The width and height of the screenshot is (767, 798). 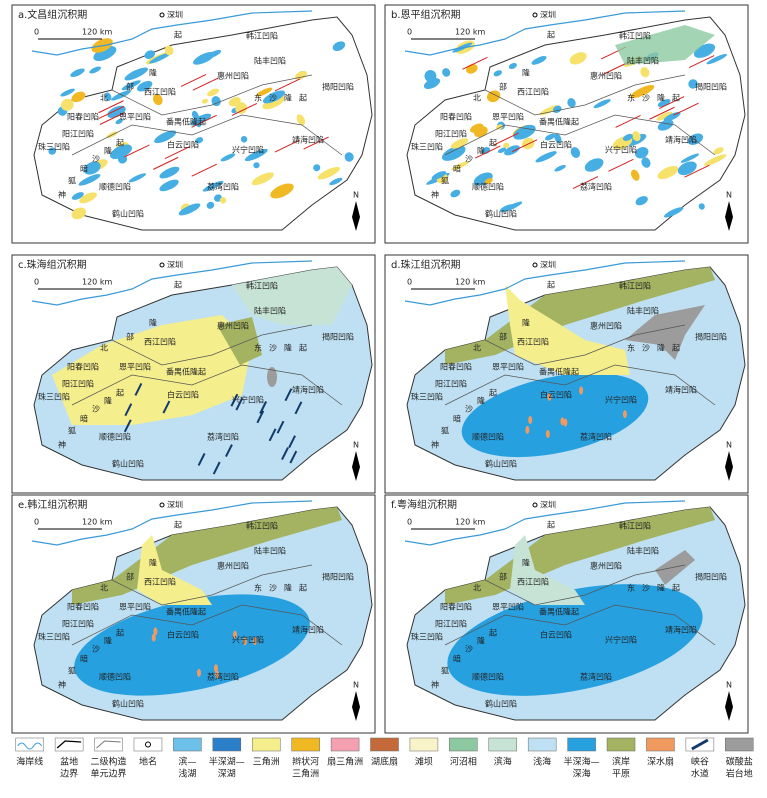 What do you see at coordinates (305, 762) in the screenshot?
I see `legend-label: 辫状河` at bounding box center [305, 762].